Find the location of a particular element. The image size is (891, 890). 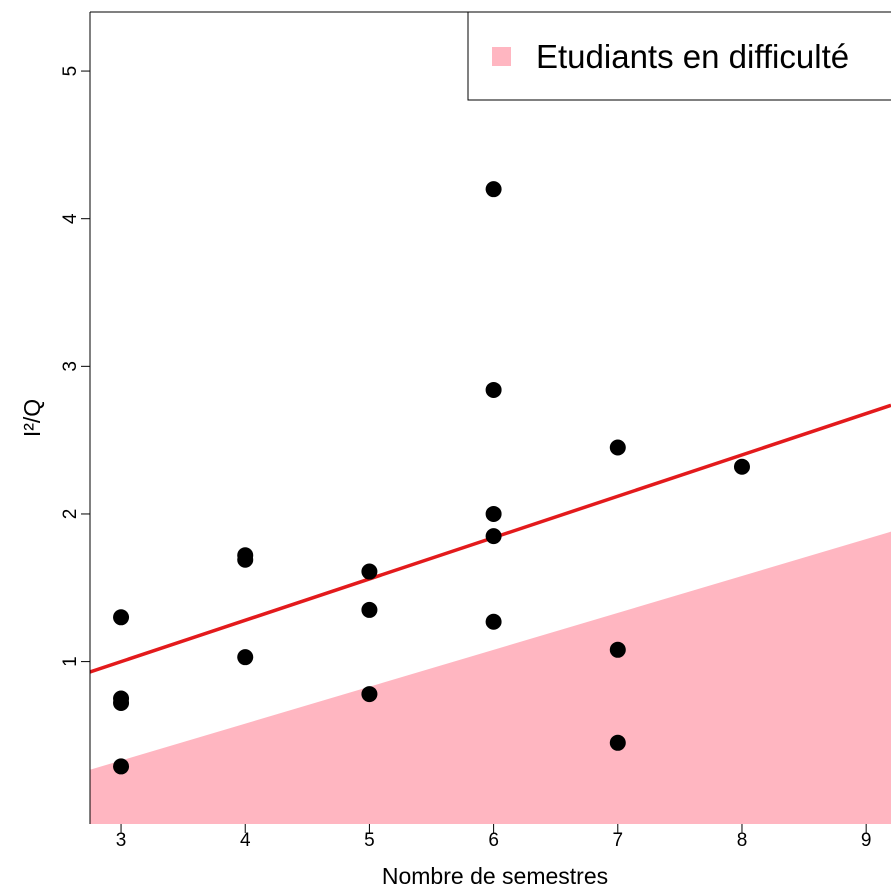

y-tick-label: 2 is located at coordinates (70, 514).